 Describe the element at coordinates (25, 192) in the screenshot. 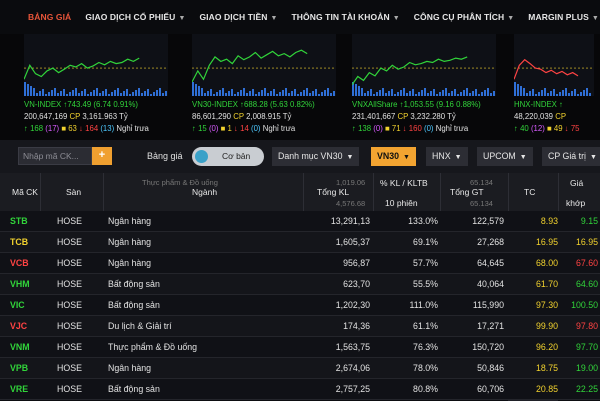

I see `col-header-symbol: Mã CK` at that location.